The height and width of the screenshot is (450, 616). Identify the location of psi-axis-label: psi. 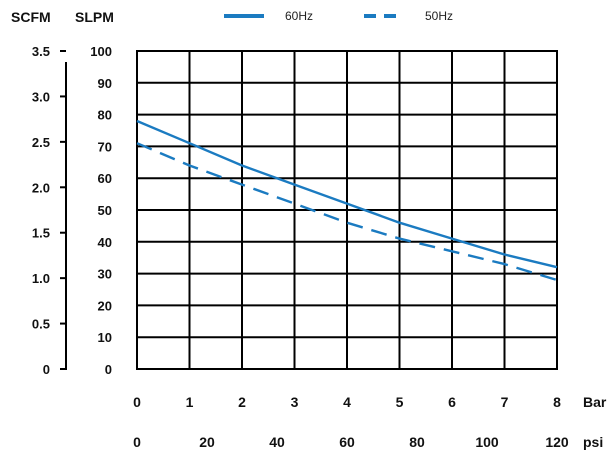
(593, 442).